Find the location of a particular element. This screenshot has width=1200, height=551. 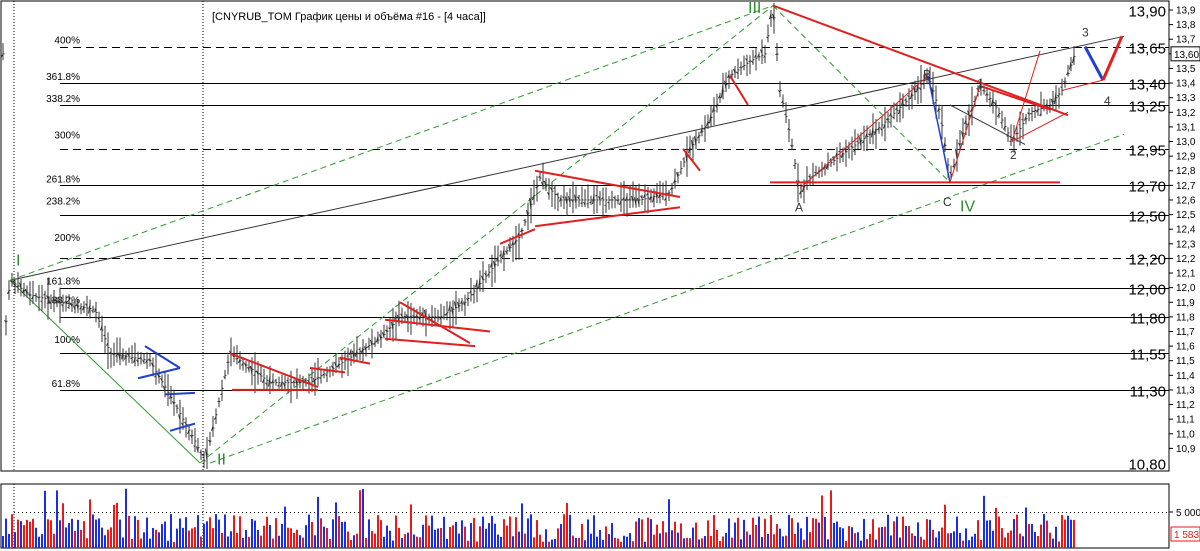

wave-label: 3 is located at coordinates (1085, 32).